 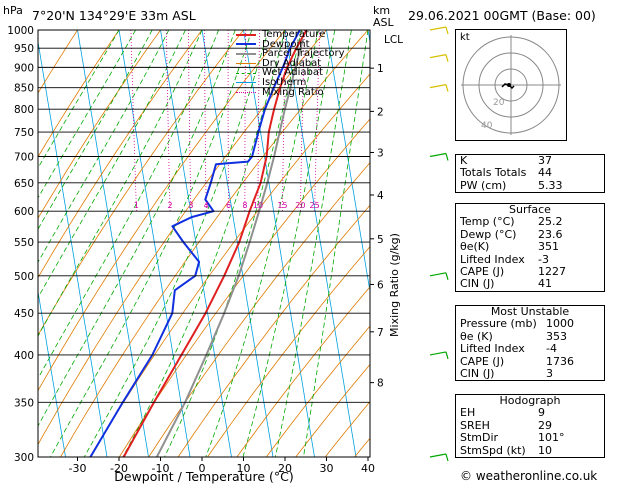 What do you see at coordinates (24, 277) in the screenshot?
I see `pressure-tick-label: 500` at bounding box center [24, 277].